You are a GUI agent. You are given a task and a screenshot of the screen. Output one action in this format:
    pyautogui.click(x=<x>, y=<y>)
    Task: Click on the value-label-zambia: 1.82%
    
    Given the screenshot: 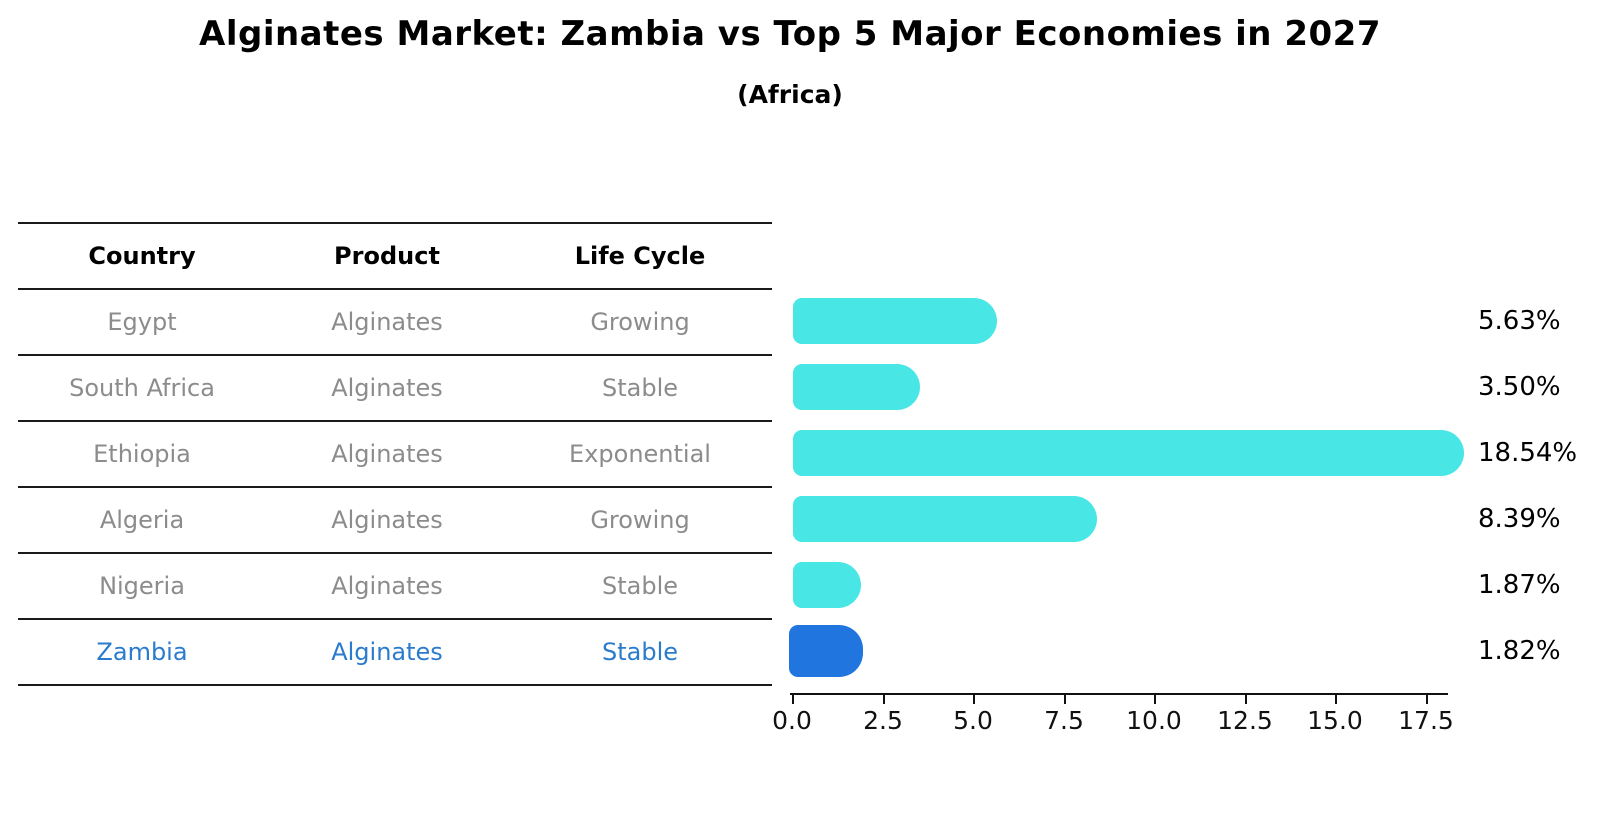 What is the action you would take?
    pyautogui.click(x=1519, y=651)
    